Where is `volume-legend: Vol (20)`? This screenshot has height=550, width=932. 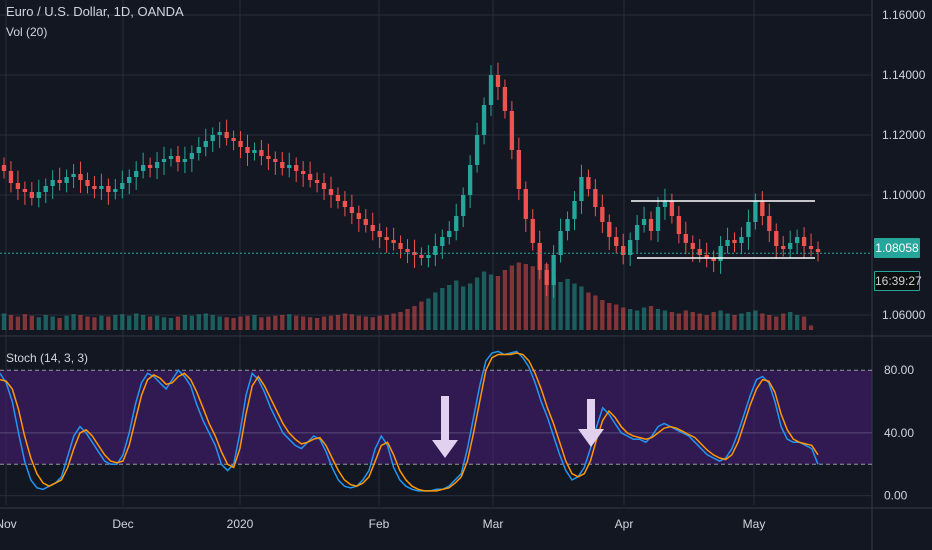 volume-legend: Vol (20) is located at coordinates (27, 32).